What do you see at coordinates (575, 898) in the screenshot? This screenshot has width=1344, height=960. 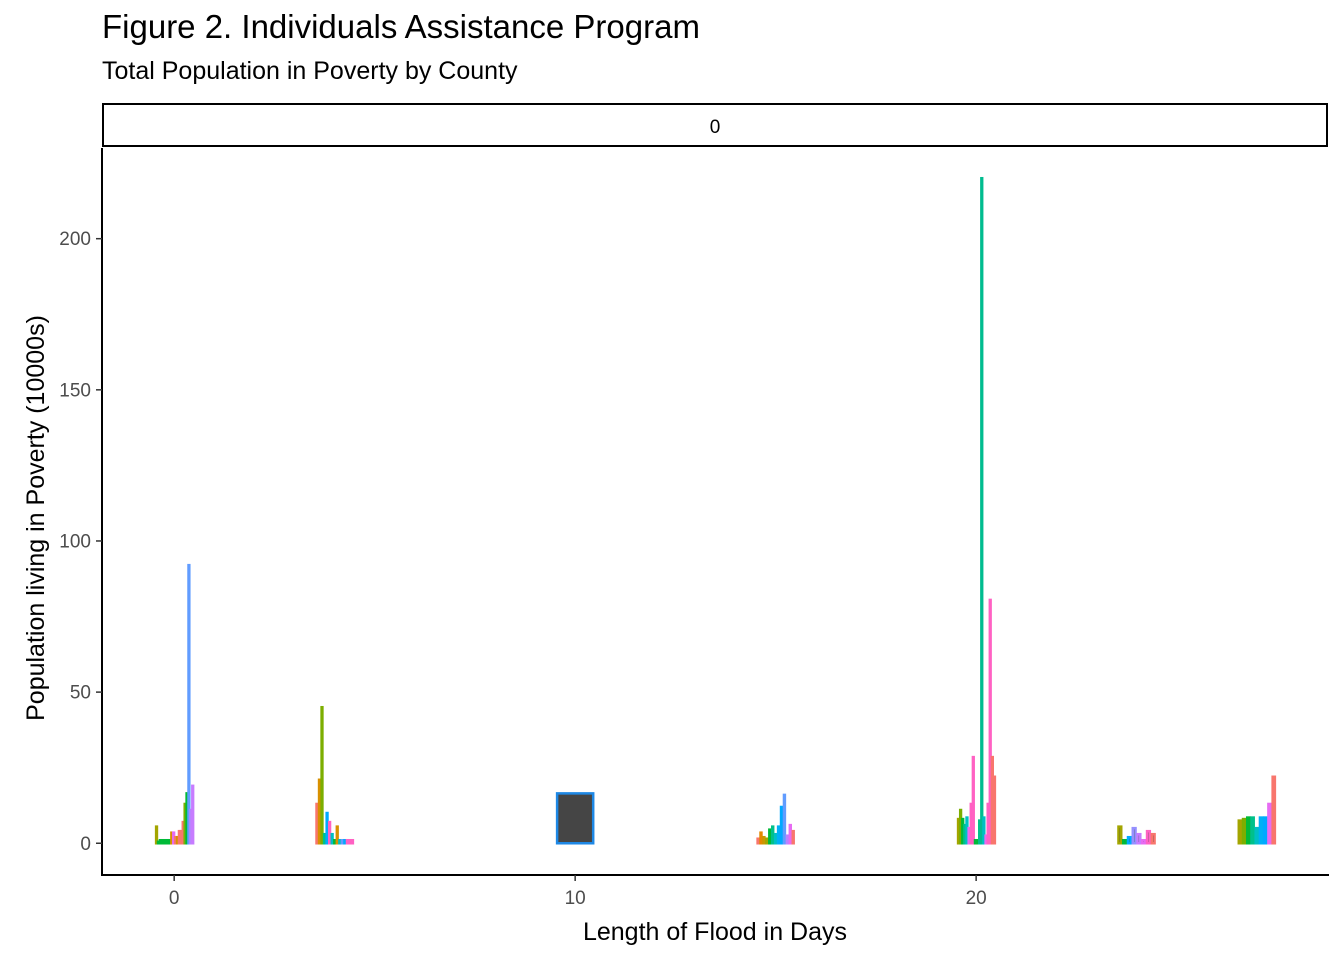 I see `x-tick-label: 10` at bounding box center [575, 898].